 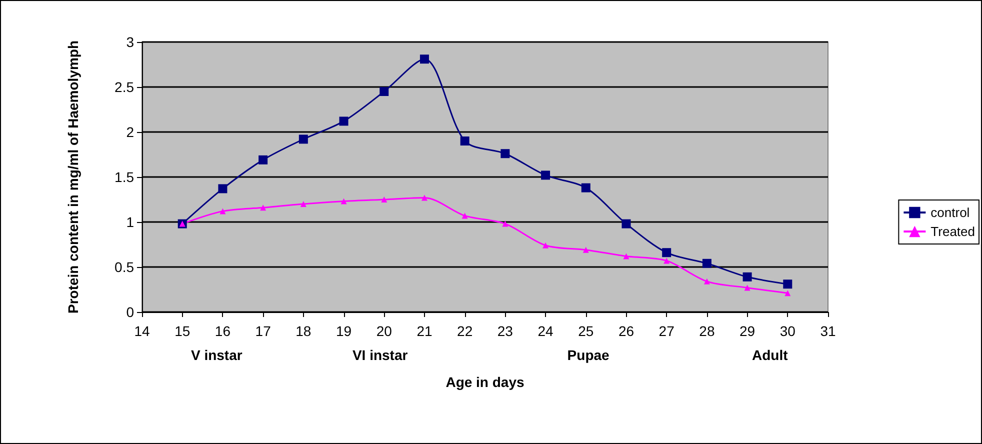 What do you see at coordinates (124, 177) in the screenshot?
I see `y-tick-label: 1.5` at bounding box center [124, 177].